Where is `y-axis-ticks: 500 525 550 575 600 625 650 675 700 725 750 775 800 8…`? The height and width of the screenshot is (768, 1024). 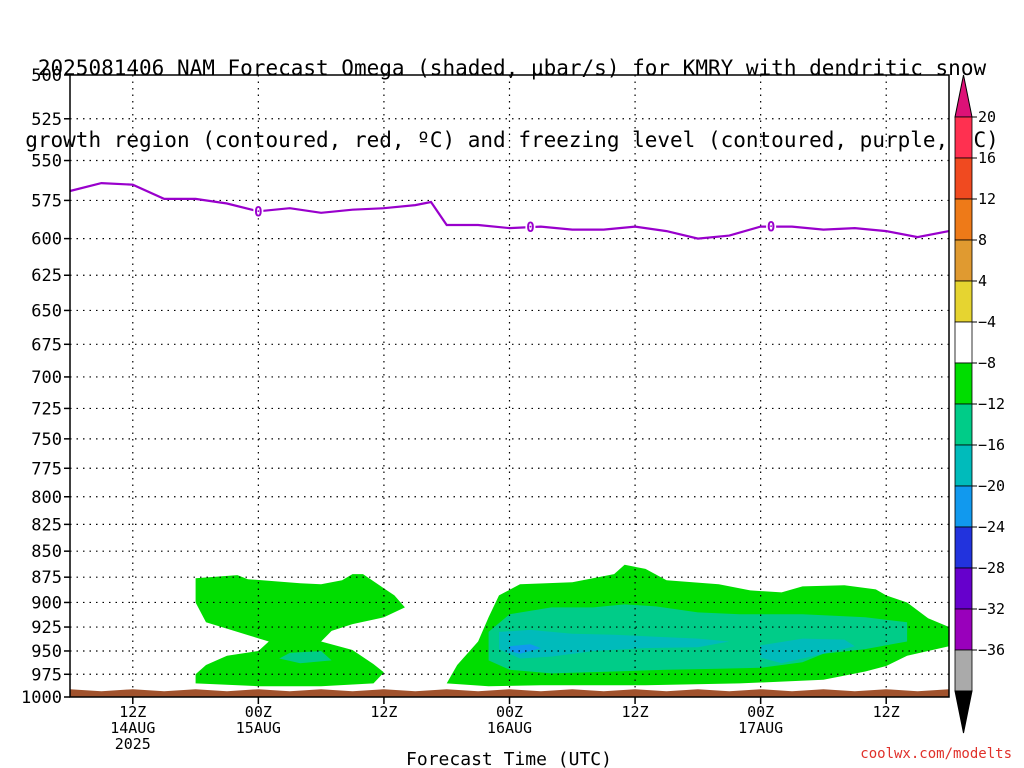
y-axis-ticks: 500 525 550 575 600 625 650 675 700 725 750 775 800 8… is located at coordinates (45, 387).